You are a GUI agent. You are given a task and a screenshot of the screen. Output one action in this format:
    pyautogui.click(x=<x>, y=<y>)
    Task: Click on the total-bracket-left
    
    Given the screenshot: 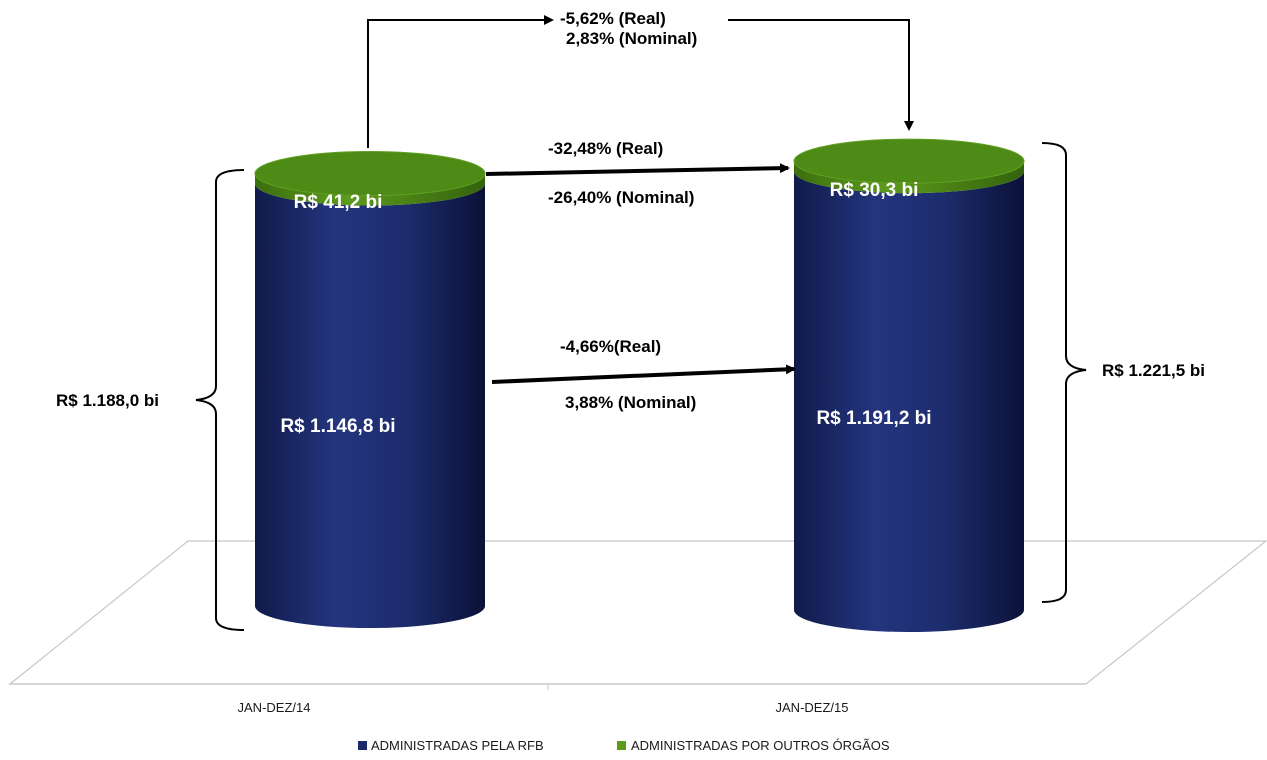 What is the action you would take?
    pyautogui.click(x=220, y=400)
    